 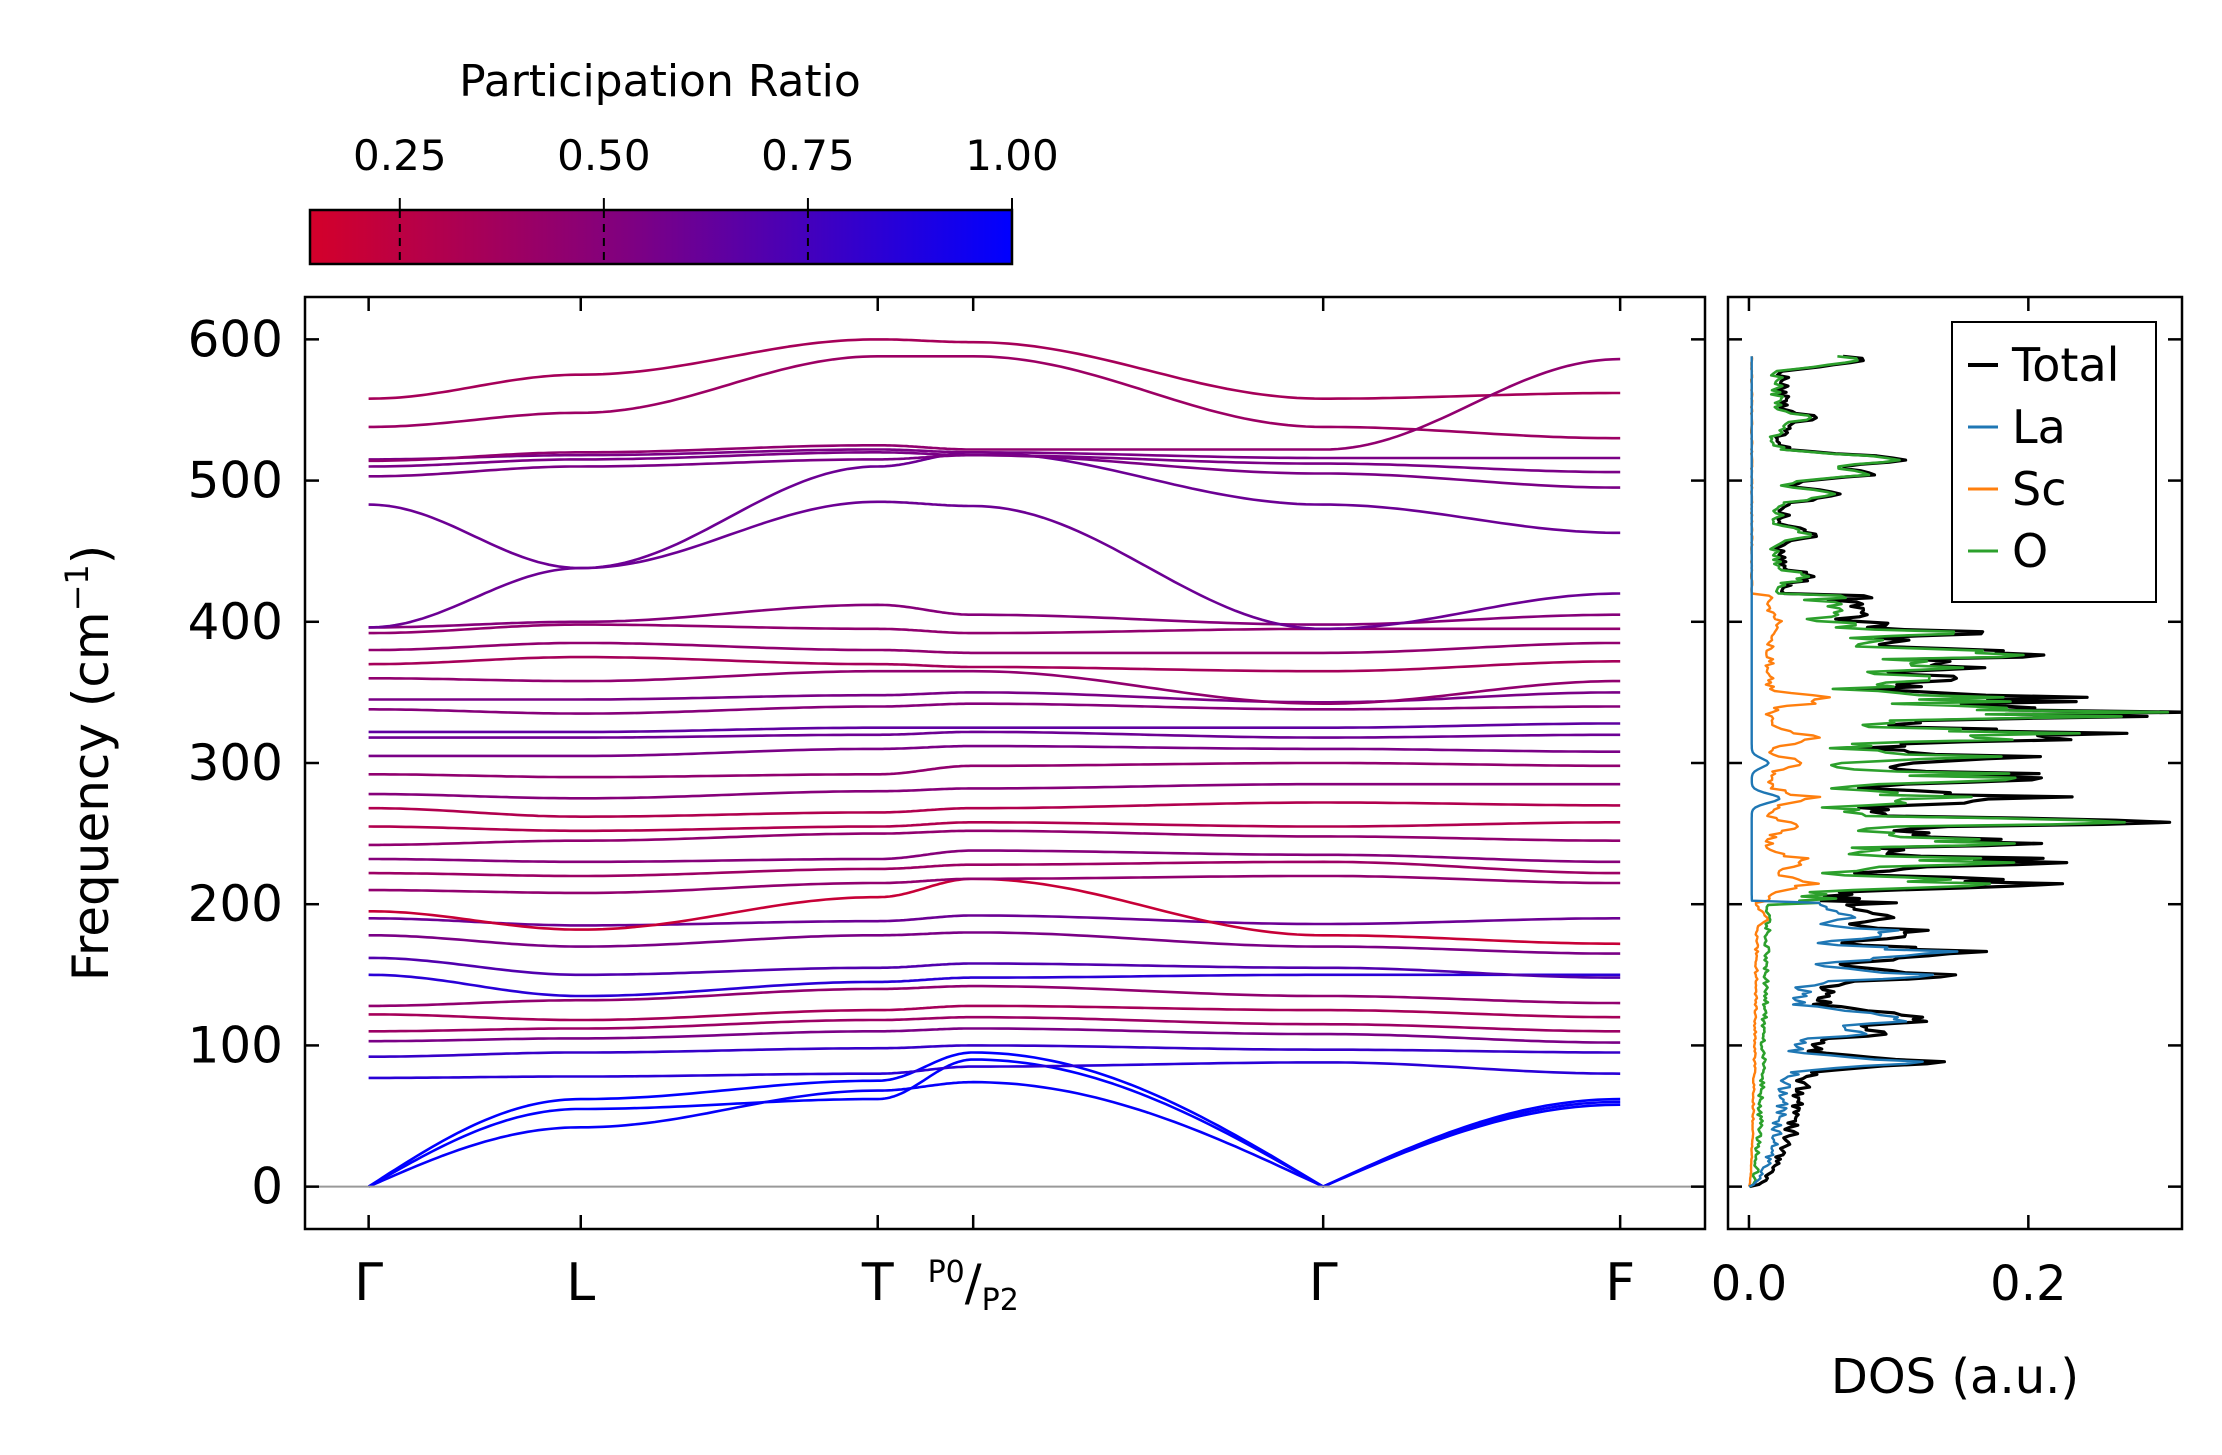 I want to click on y-axis-label: Frequency (cm−1), so click(x=89, y=763).